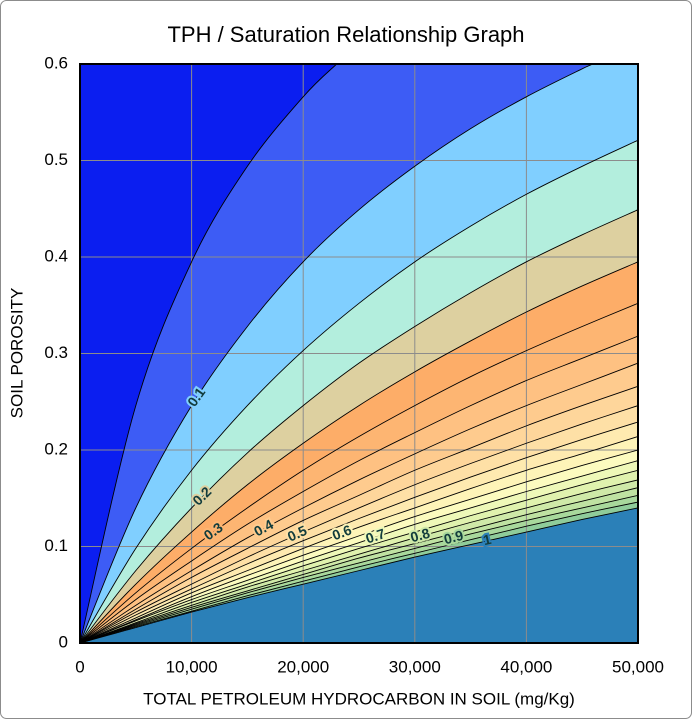  I want to click on x-tick-label: 20,000, so click(303, 666).